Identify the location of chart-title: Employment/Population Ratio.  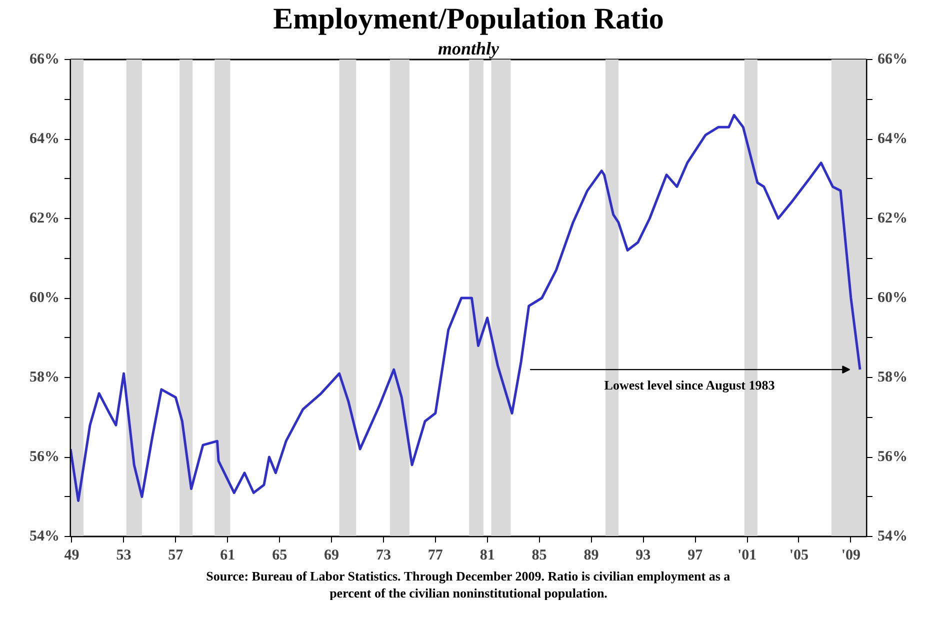
(468, 19).